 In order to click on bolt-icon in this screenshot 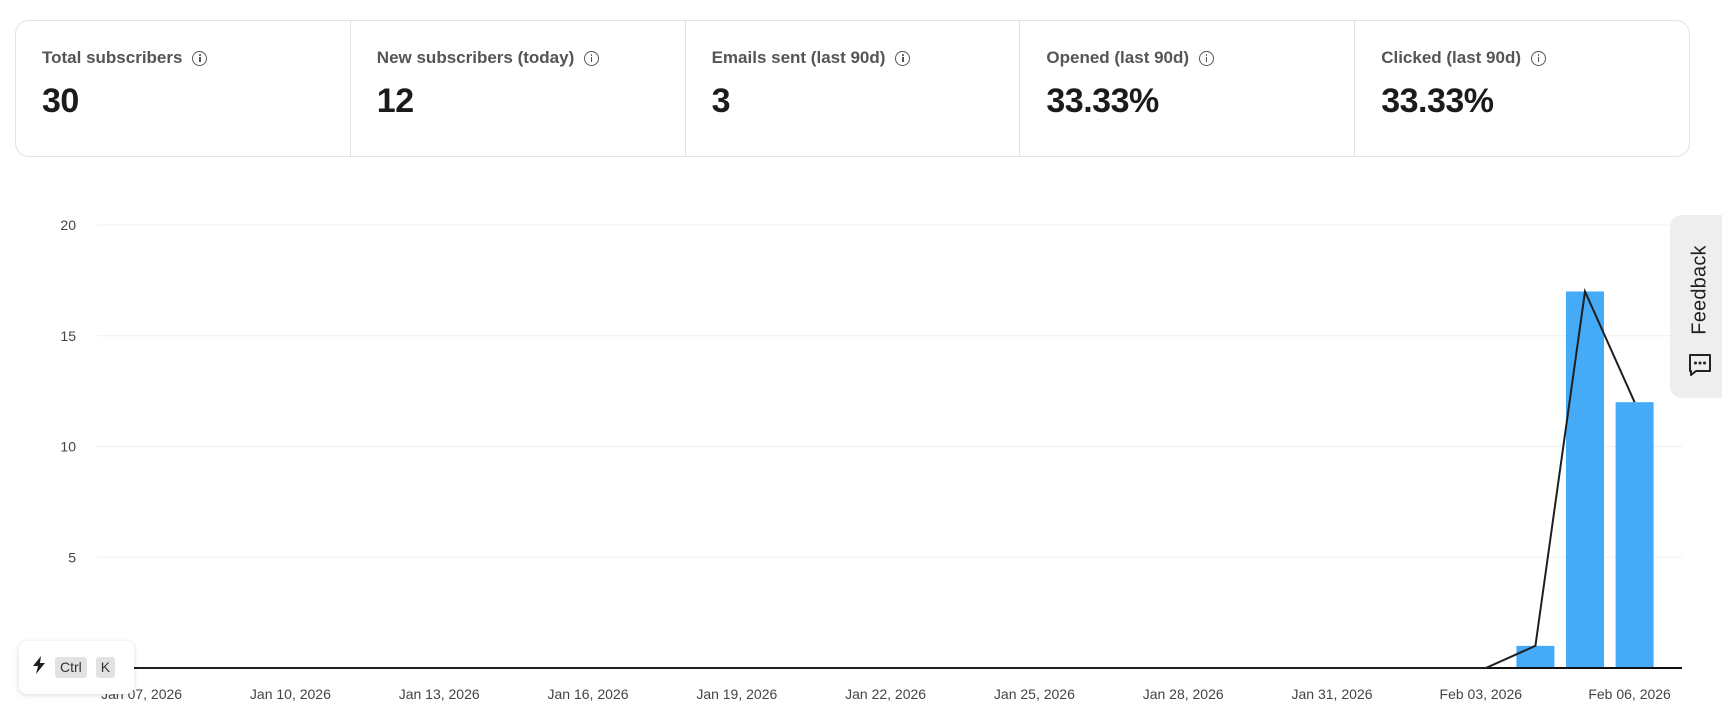, I will do `click(39, 667)`.